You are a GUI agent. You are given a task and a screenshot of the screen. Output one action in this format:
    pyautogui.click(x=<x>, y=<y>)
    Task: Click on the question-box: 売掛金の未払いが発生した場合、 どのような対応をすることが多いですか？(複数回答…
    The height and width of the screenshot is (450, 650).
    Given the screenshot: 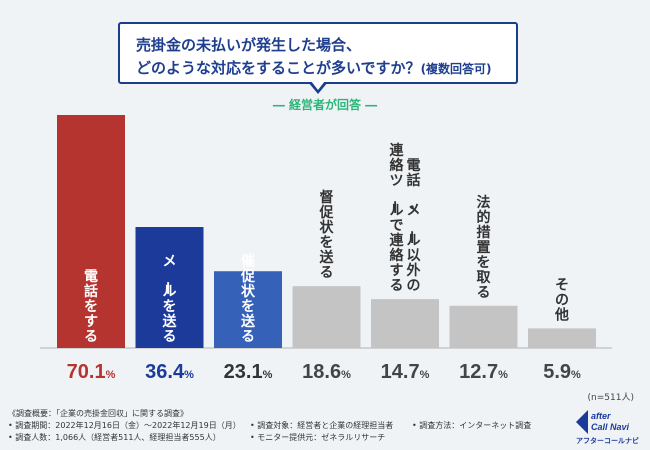 What is the action you would take?
    pyautogui.click(x=318, y=58)
    